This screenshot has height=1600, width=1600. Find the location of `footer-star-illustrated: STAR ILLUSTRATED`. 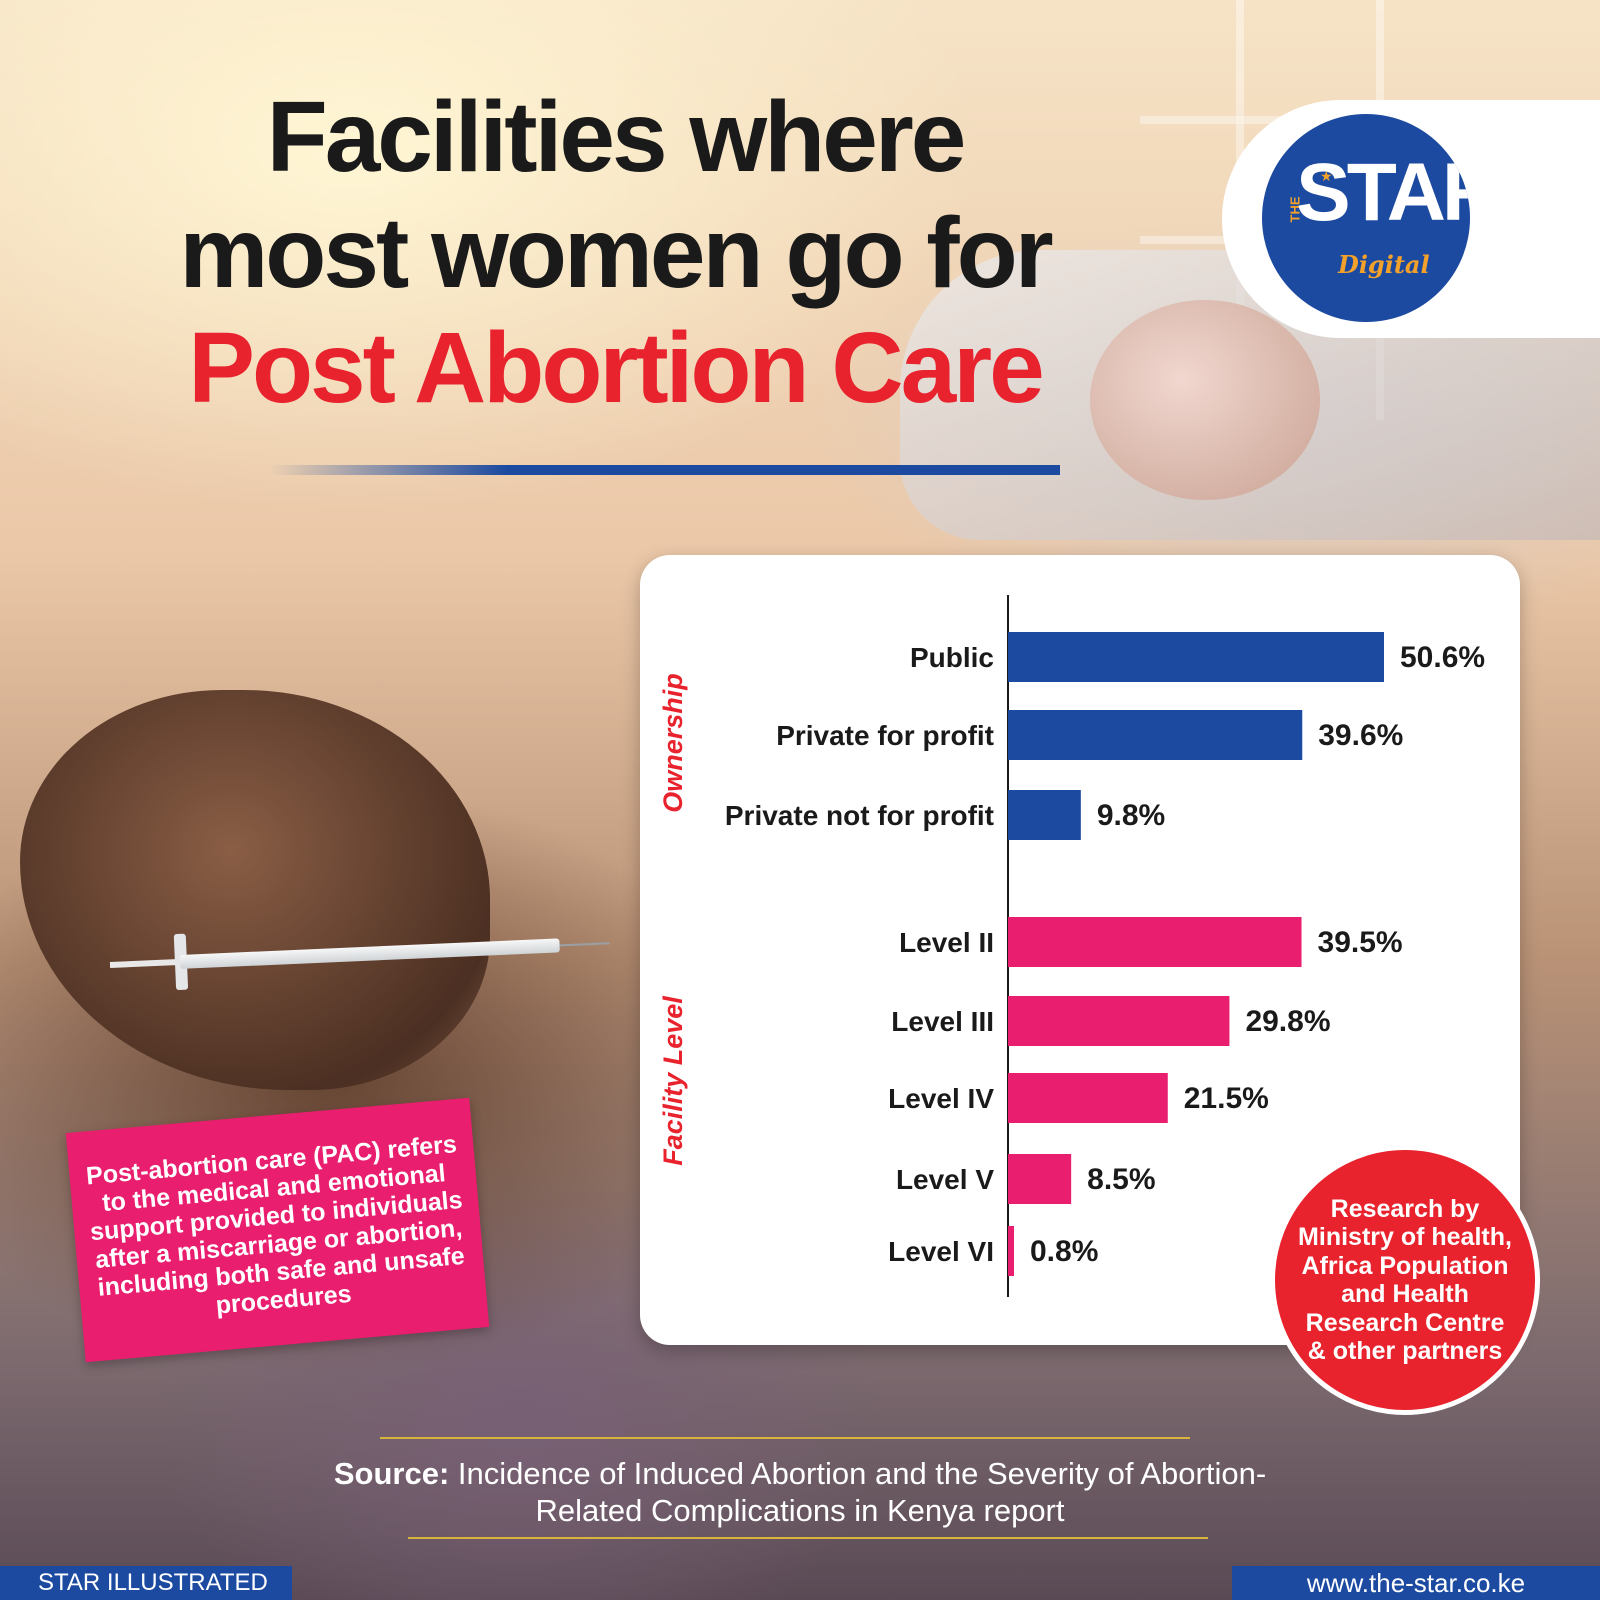

footer-star-illustrated: STAR ILLUSTRATED is located at coordinates (146, 1583).